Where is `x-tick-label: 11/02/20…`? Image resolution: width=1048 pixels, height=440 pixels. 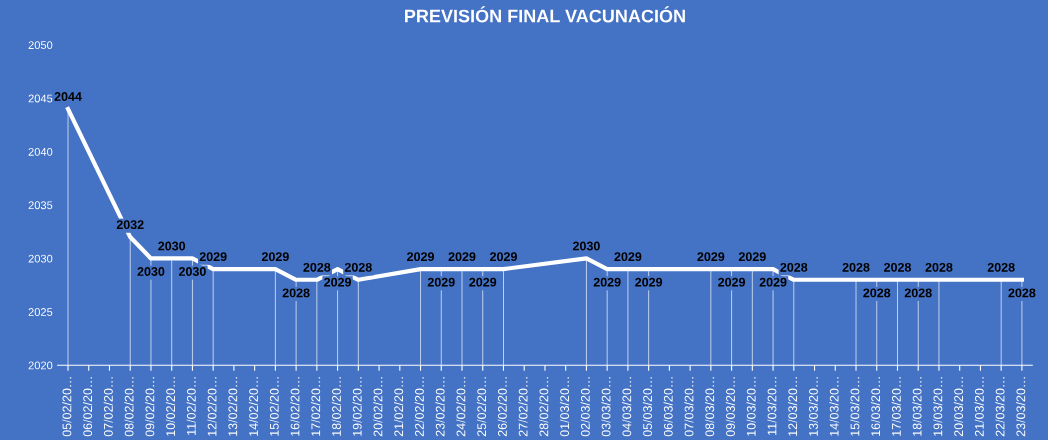
x-tick-label: 11/02/20… is located at coordinates (191, 406).